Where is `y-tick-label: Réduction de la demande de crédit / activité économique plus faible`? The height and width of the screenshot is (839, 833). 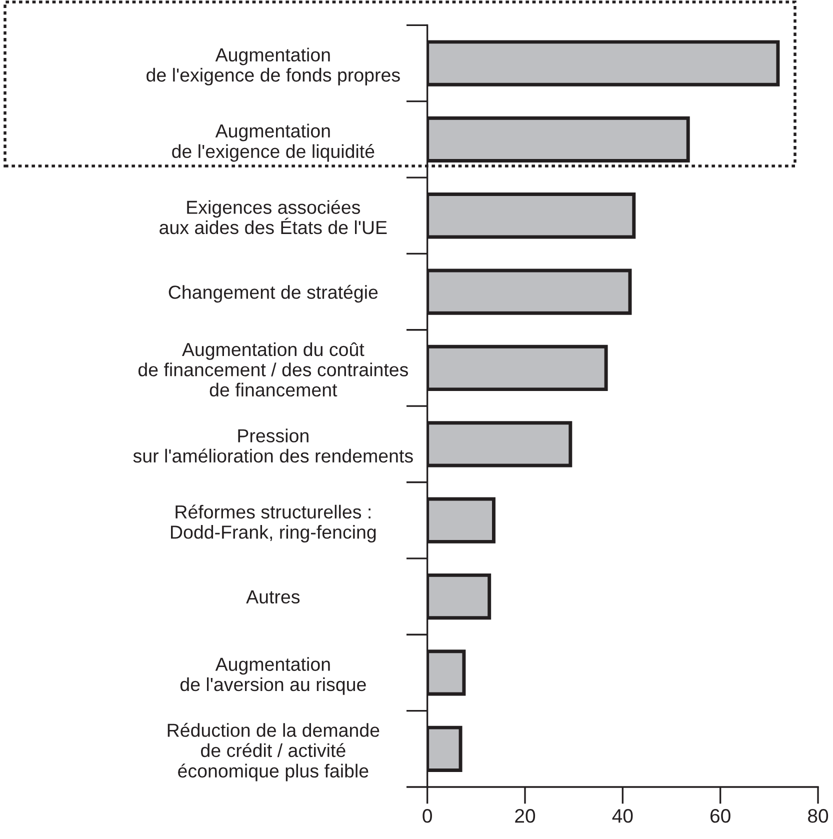 y-tick-label: Réduction de la demande de crédit / activité économique plus faible is located at coordinates (274, 752).